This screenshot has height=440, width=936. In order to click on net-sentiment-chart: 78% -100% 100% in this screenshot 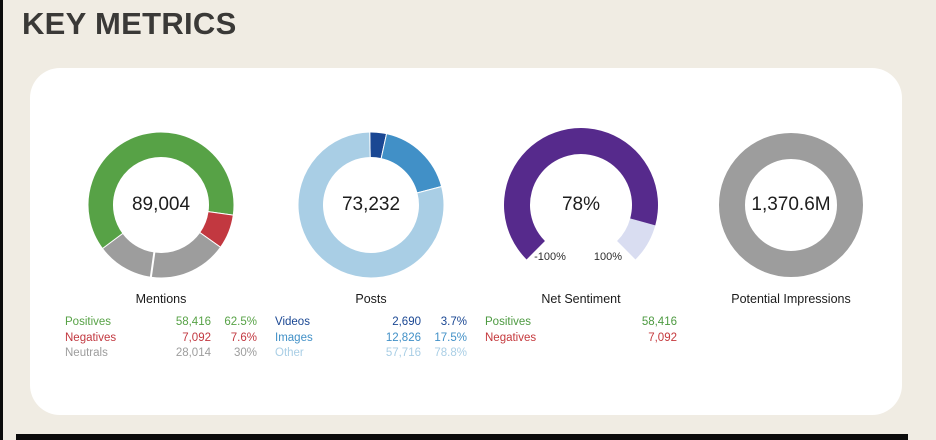, I will do `click(581, 205)`.